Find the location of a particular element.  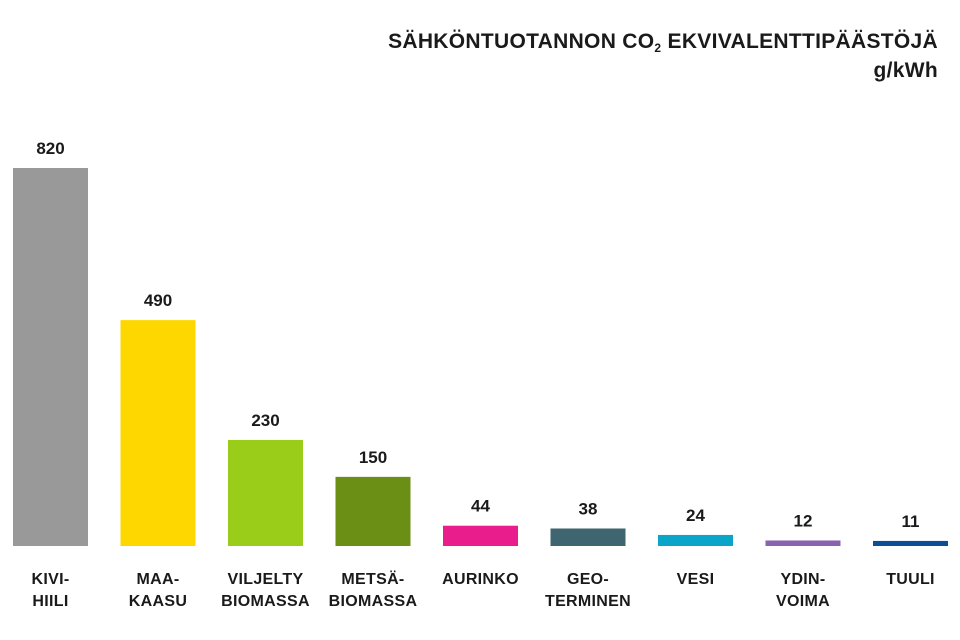

value-label-8: 11 is located at coordinates (911, 521).